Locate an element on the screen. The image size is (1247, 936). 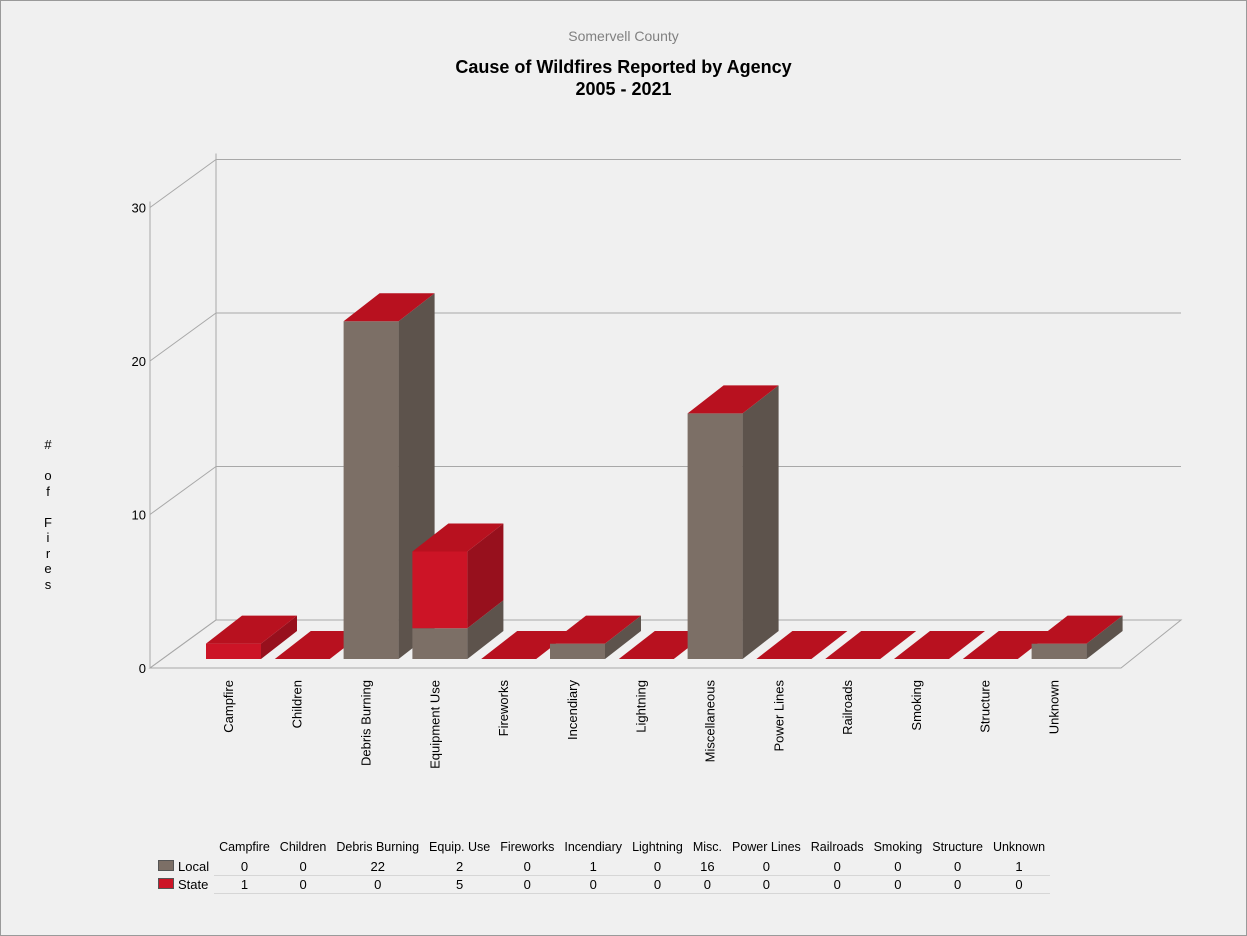
y-tick-label: 10 is located at coordinates (139, 515).